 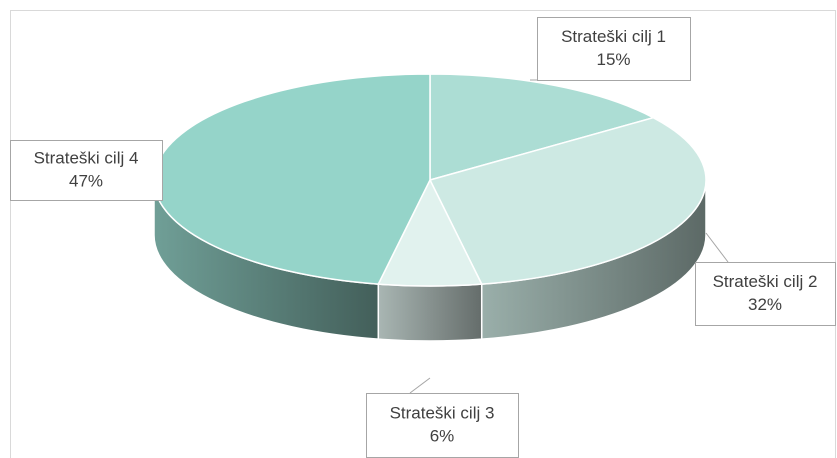 I want to click on value-label: 6%, so click(x=442, y=435).